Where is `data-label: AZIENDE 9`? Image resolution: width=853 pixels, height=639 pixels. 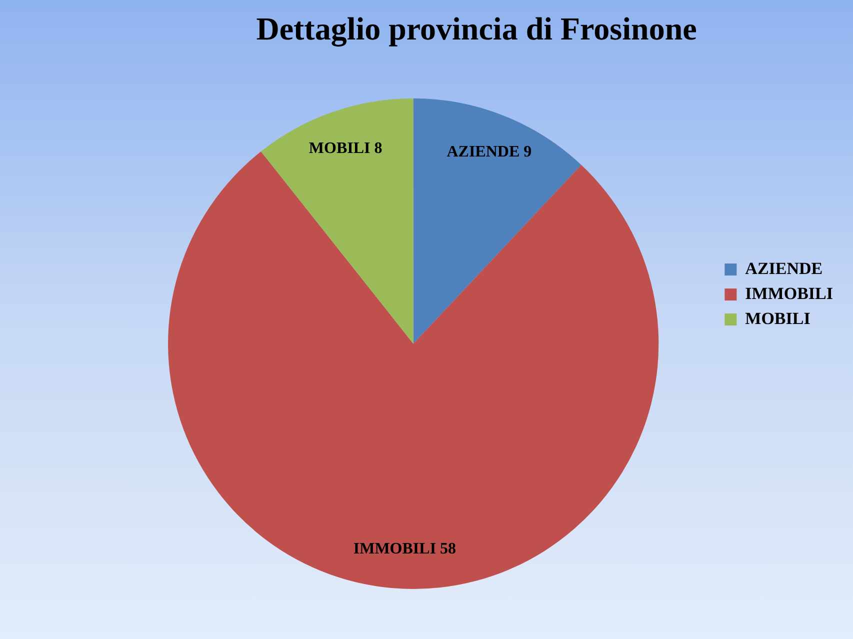 data-label: AZIENDE 9 is located at coordinates (489, 151).